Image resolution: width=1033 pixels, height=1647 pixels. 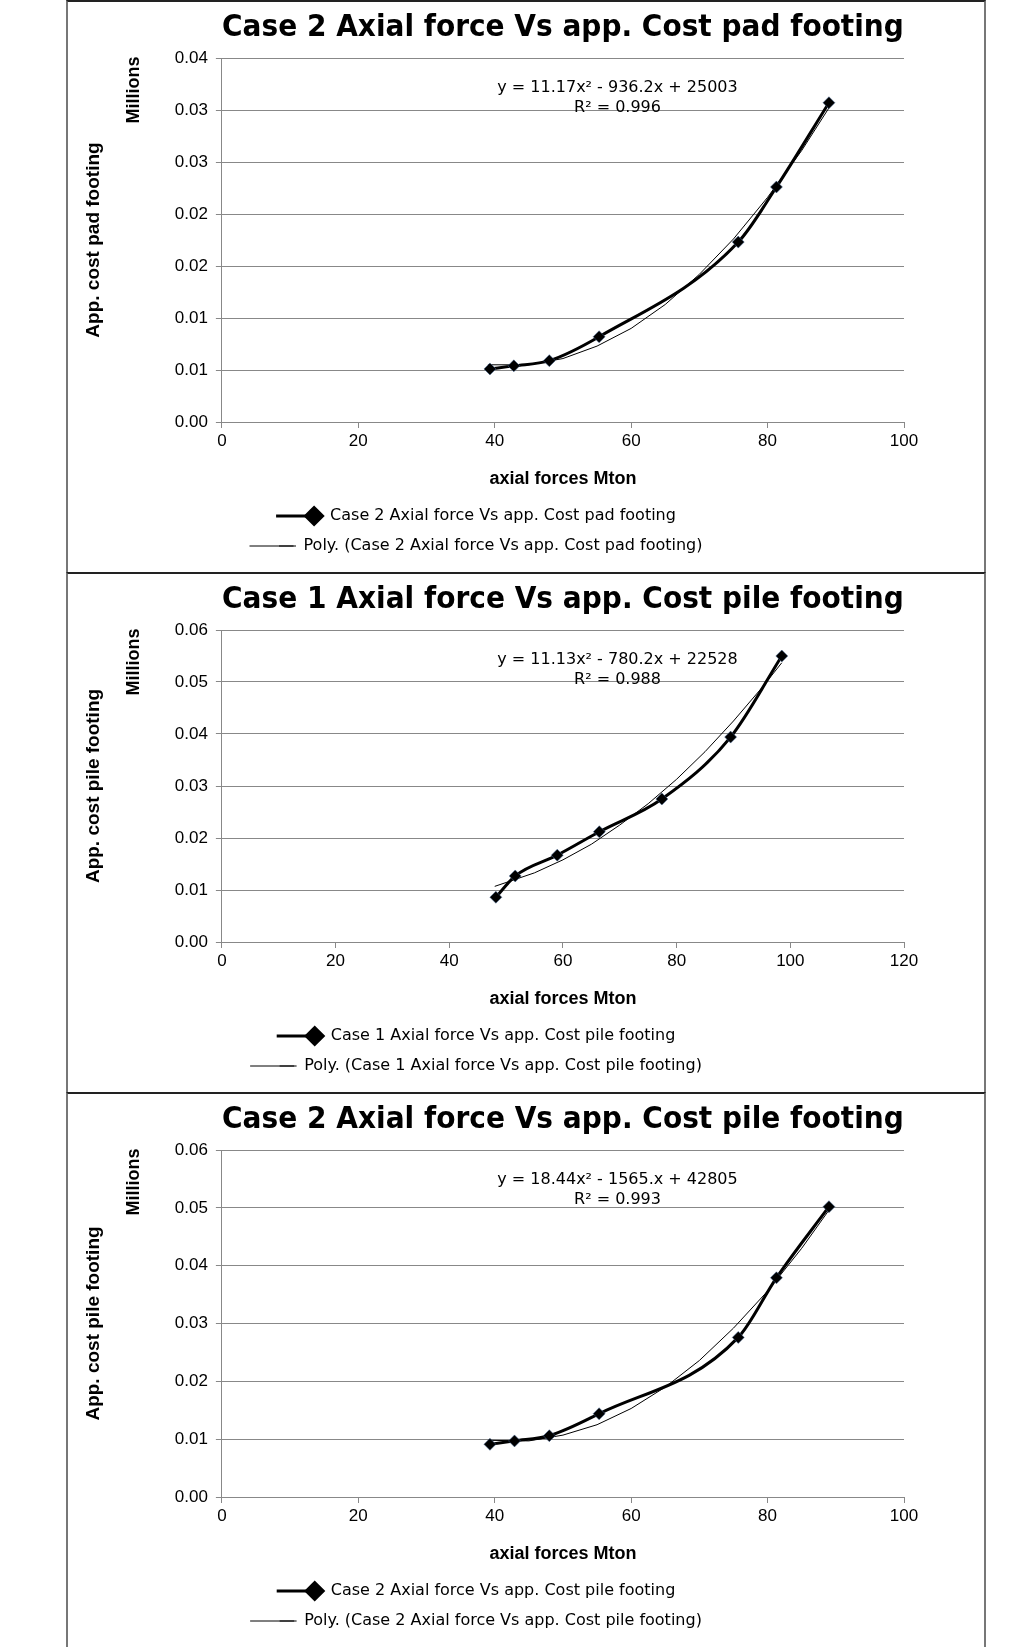 What do you see at coordinates (563, 597) in the screenshot?
I see `chart-title: Case 1 Axial force Vs app. Cost pile footing` at bounding box center [563, 597].